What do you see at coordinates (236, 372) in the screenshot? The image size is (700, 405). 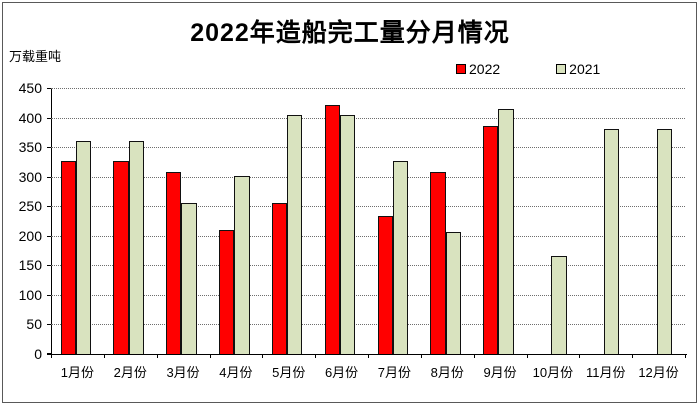 I see `x-tick-label: 4月份` at bounding box center [236, 372].